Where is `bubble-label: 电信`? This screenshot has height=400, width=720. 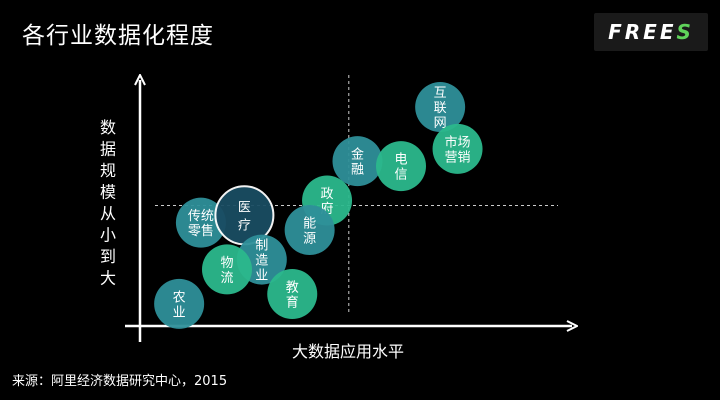 bubble-label: 电信 is located at coordinates (400, 168).